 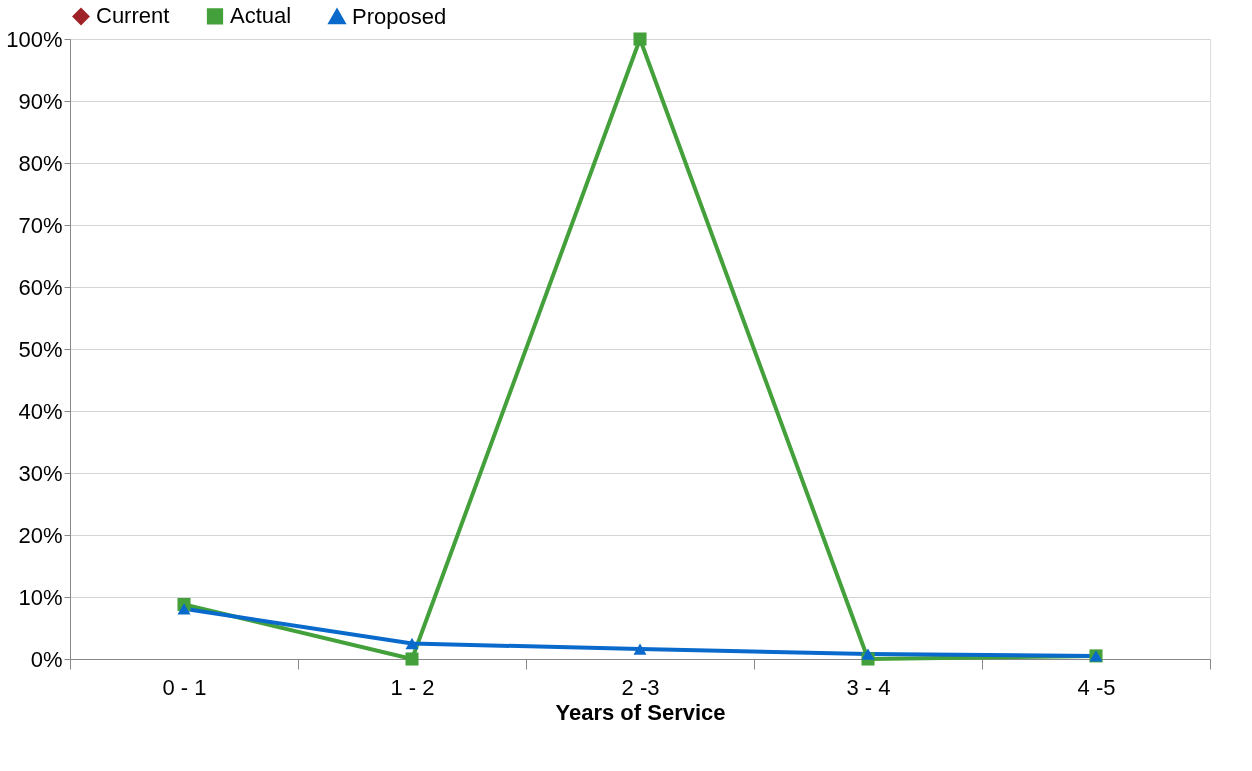 What do you see at coordinates (40, 411) in the screenshot?
I see `y-tick-label: 40%` at bounding box center [40, 411].